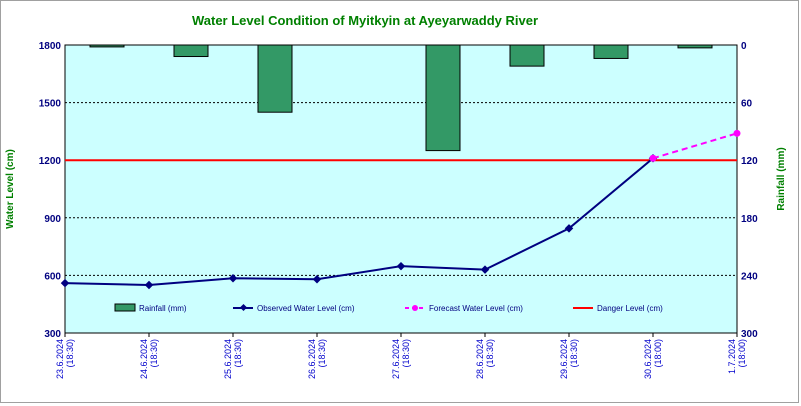 This screenshot has width=801, height=406. Describe the element at coordinates (125, 307) in the screenshot. I see `legend-swatch-rainfall` at that location.